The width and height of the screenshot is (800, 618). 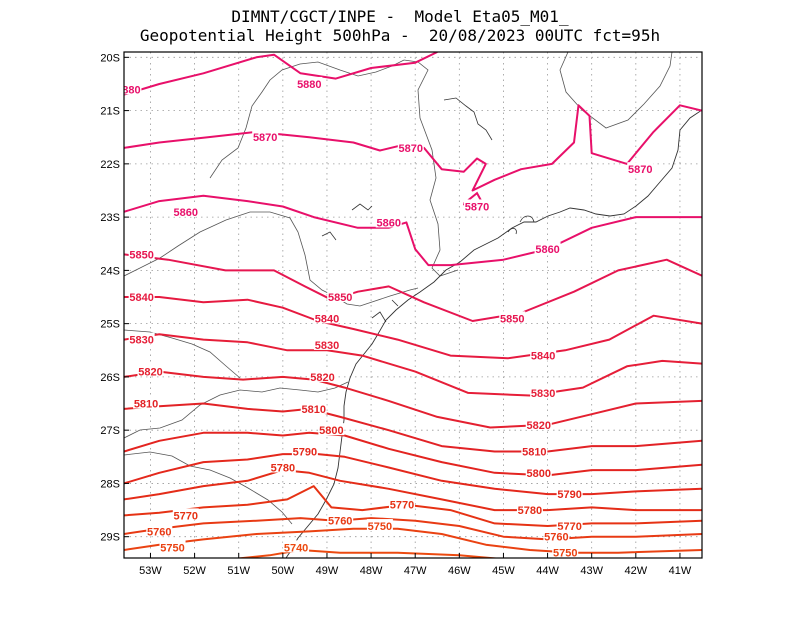 I want to click on x-tick-label: 45W, so click(x=503, y=571).